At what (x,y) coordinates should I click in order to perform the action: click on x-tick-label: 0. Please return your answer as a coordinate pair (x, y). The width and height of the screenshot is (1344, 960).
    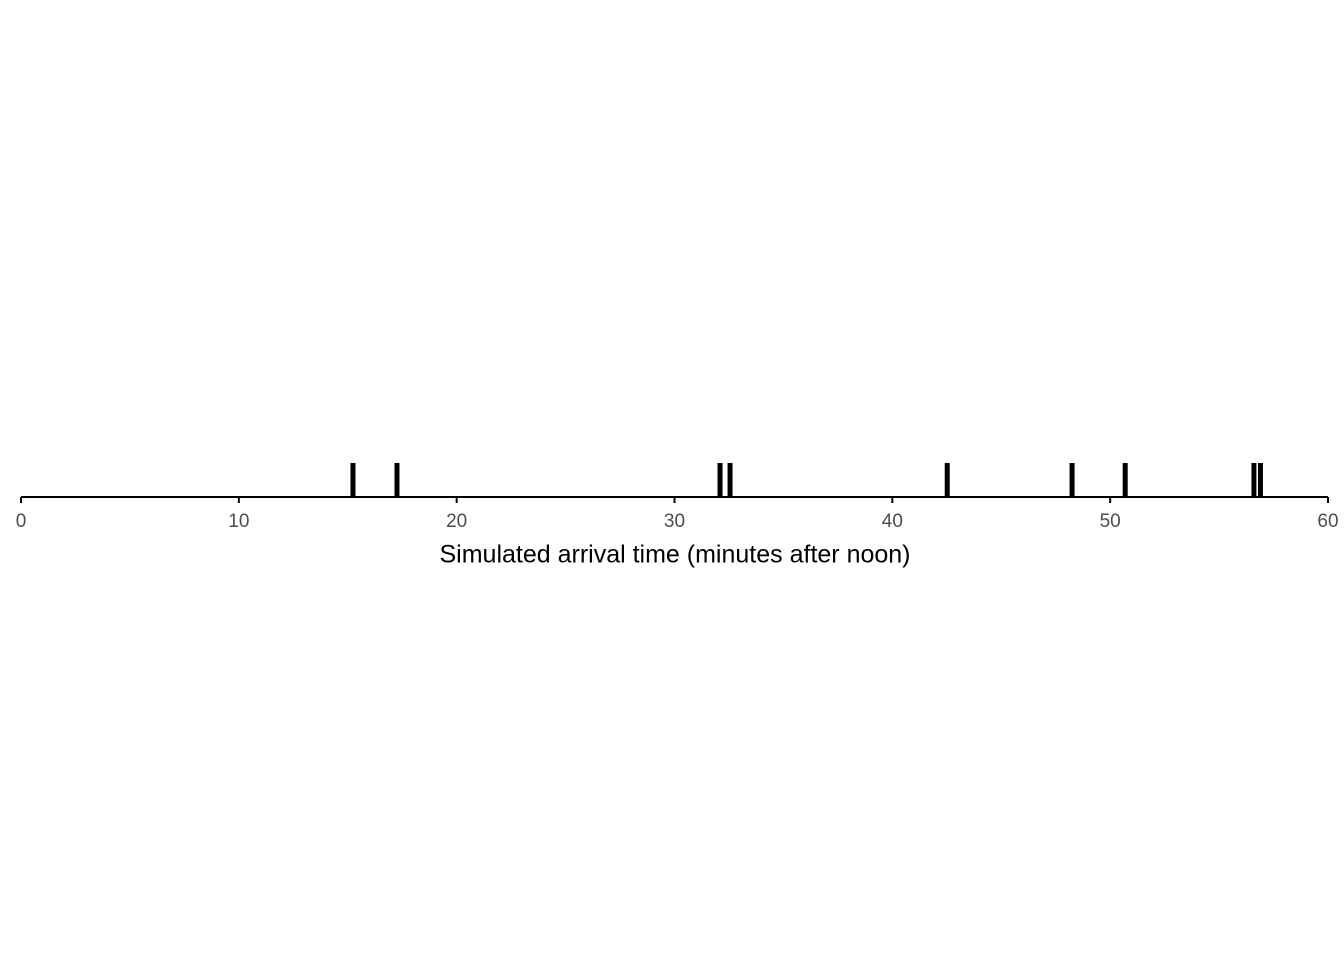
    Looking at the image, I should click on (21, 521).